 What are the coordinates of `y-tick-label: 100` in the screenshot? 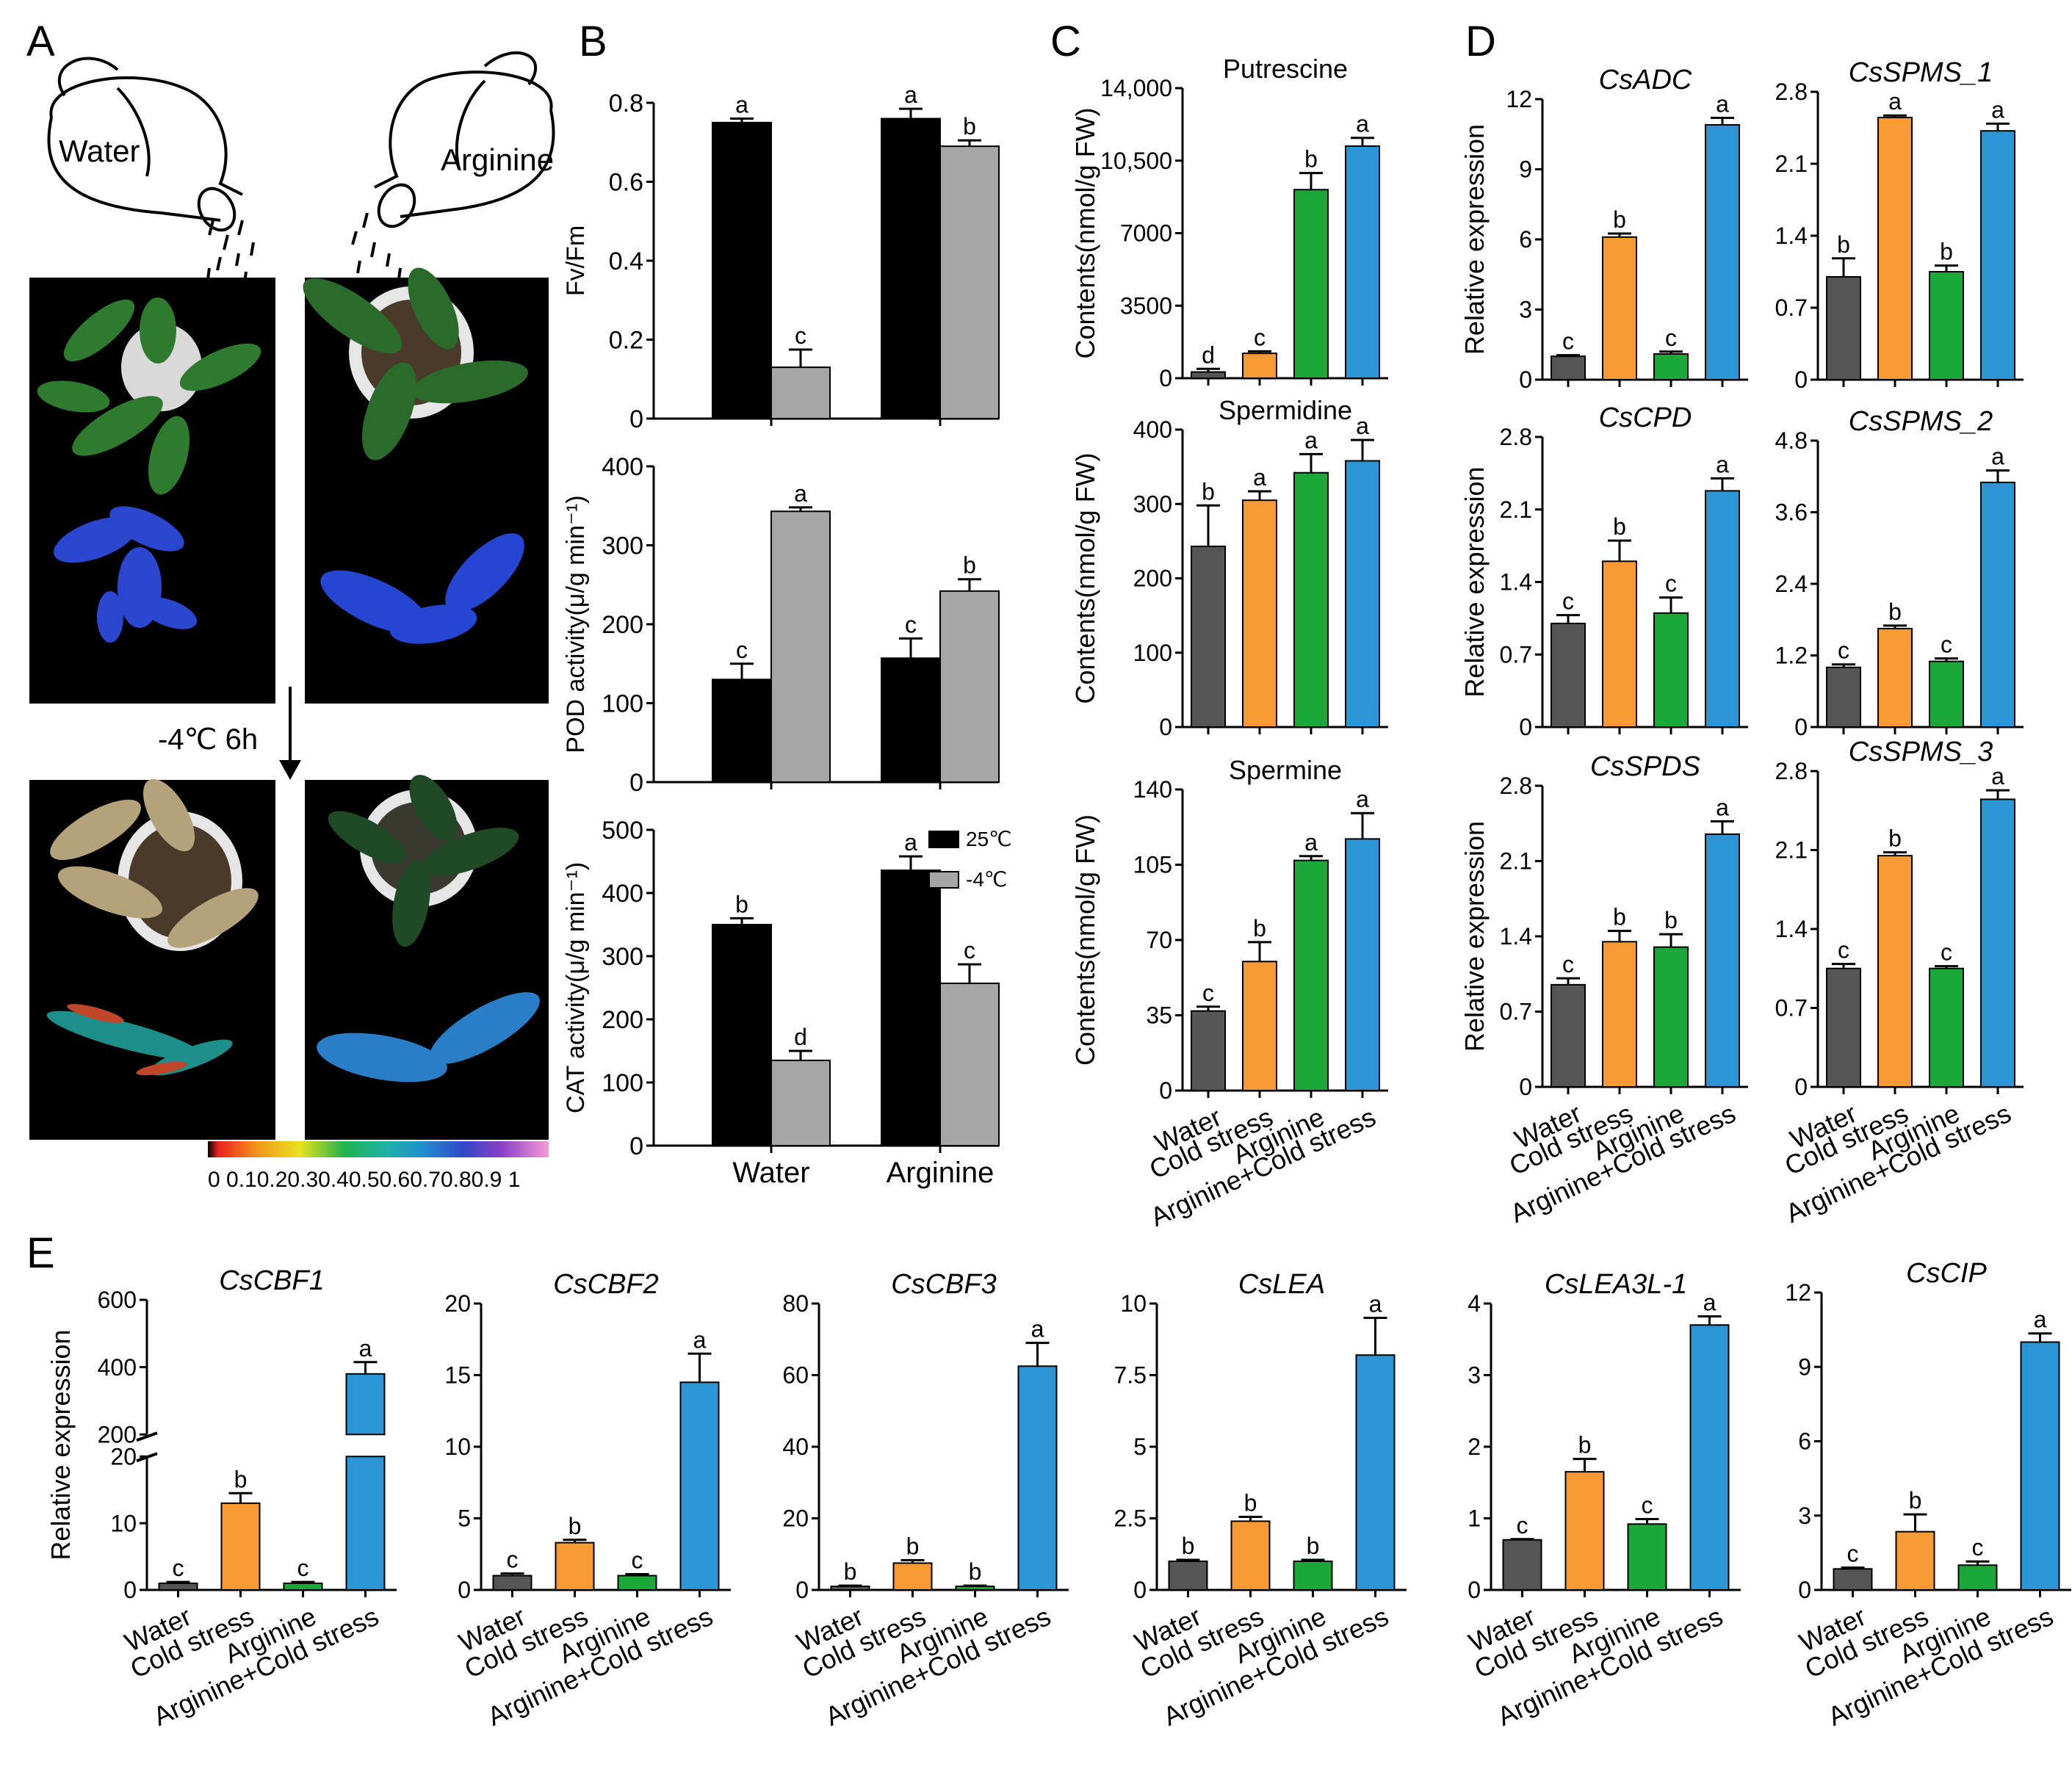 It's located at (1152, 653).